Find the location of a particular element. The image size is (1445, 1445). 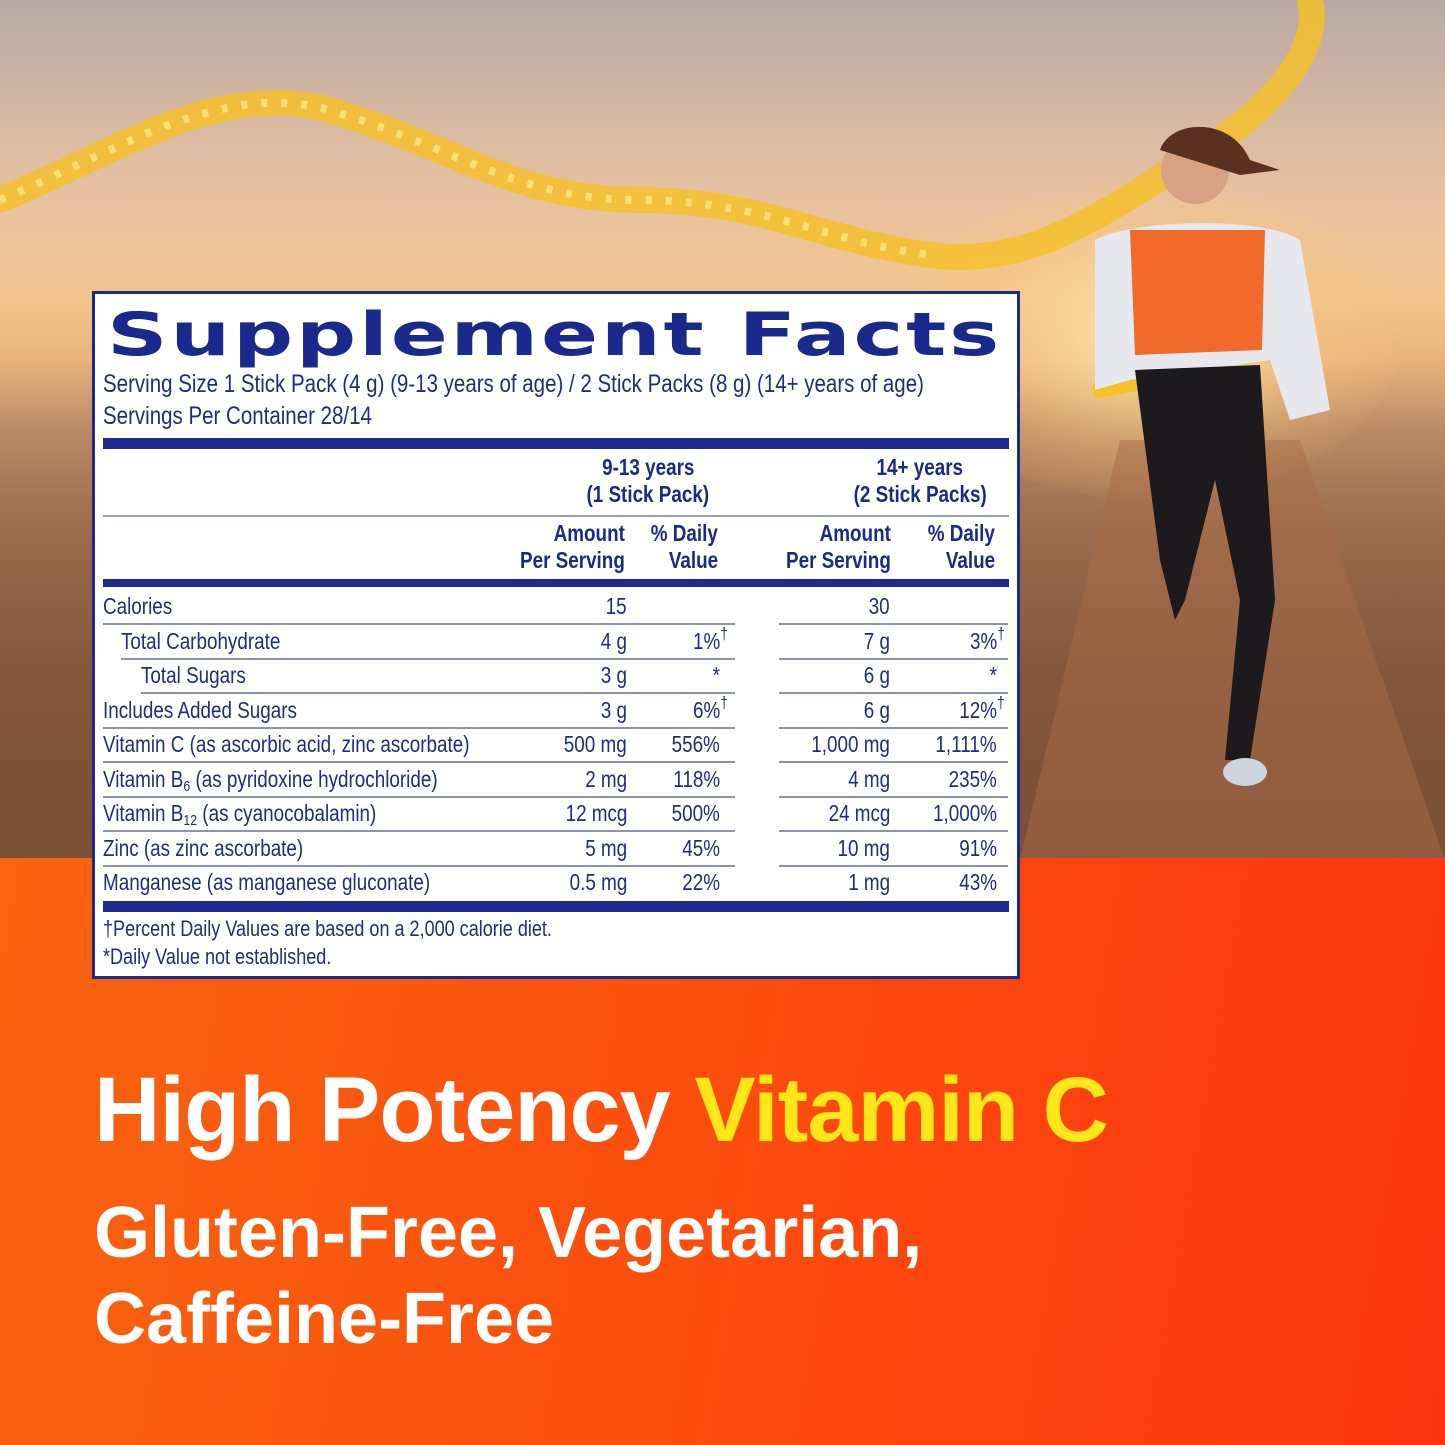

nutrient-label: Total Sugars is located at coordinates (205, 675).